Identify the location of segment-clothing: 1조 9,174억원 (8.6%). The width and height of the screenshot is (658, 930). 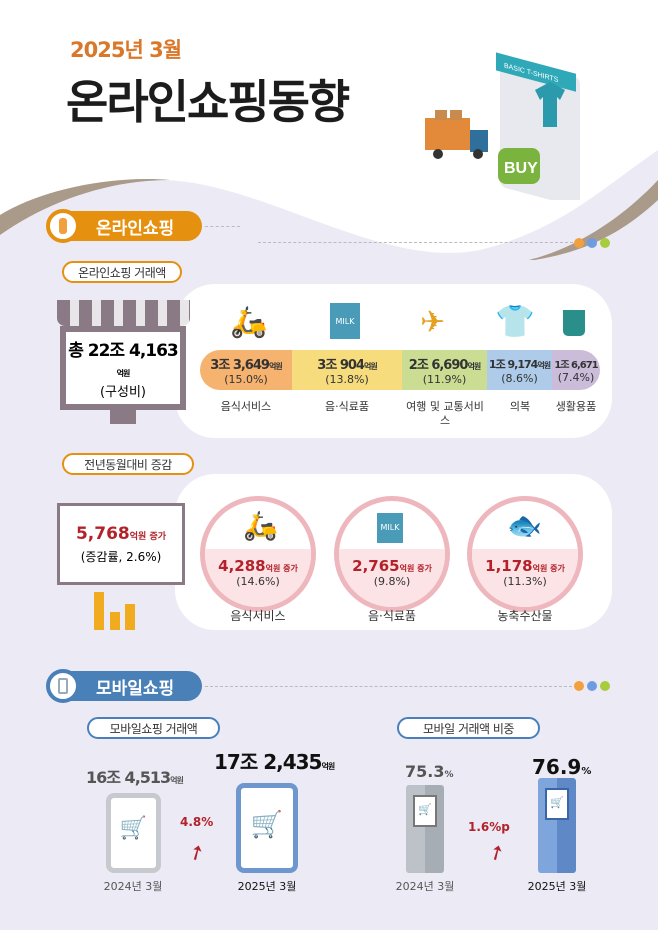
(519, 370).